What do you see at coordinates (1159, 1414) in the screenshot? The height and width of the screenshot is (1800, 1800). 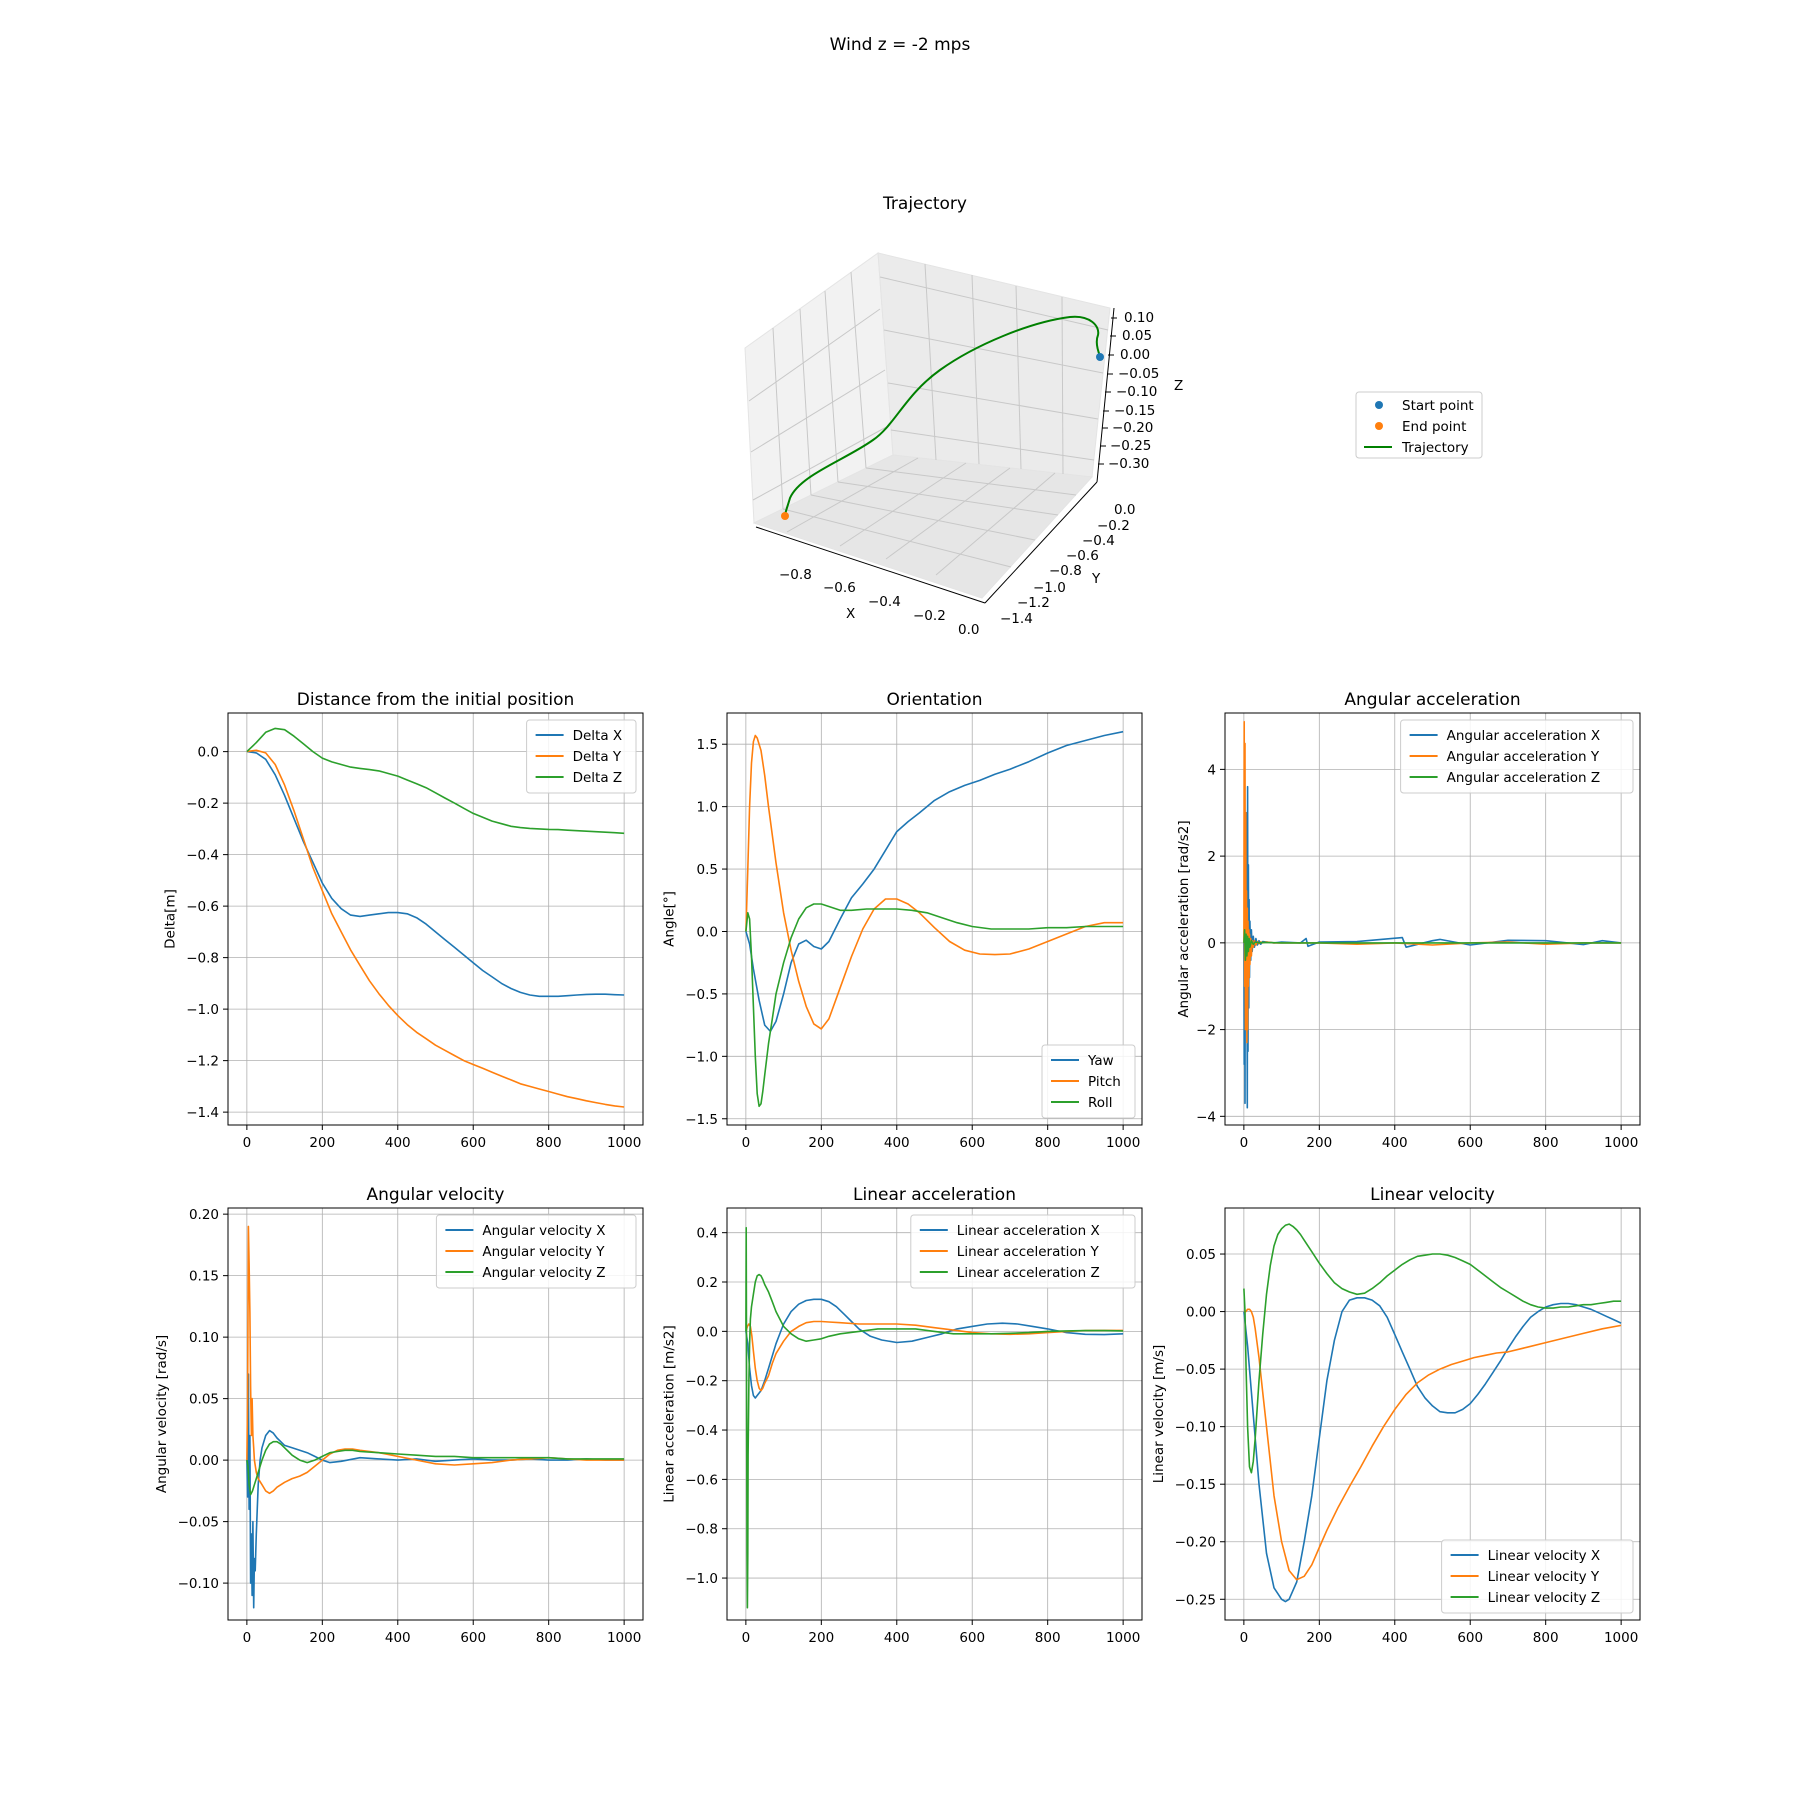 I see `y-axis-label: Linear velocity [m/s]` at bounding box center [1159, 1414].